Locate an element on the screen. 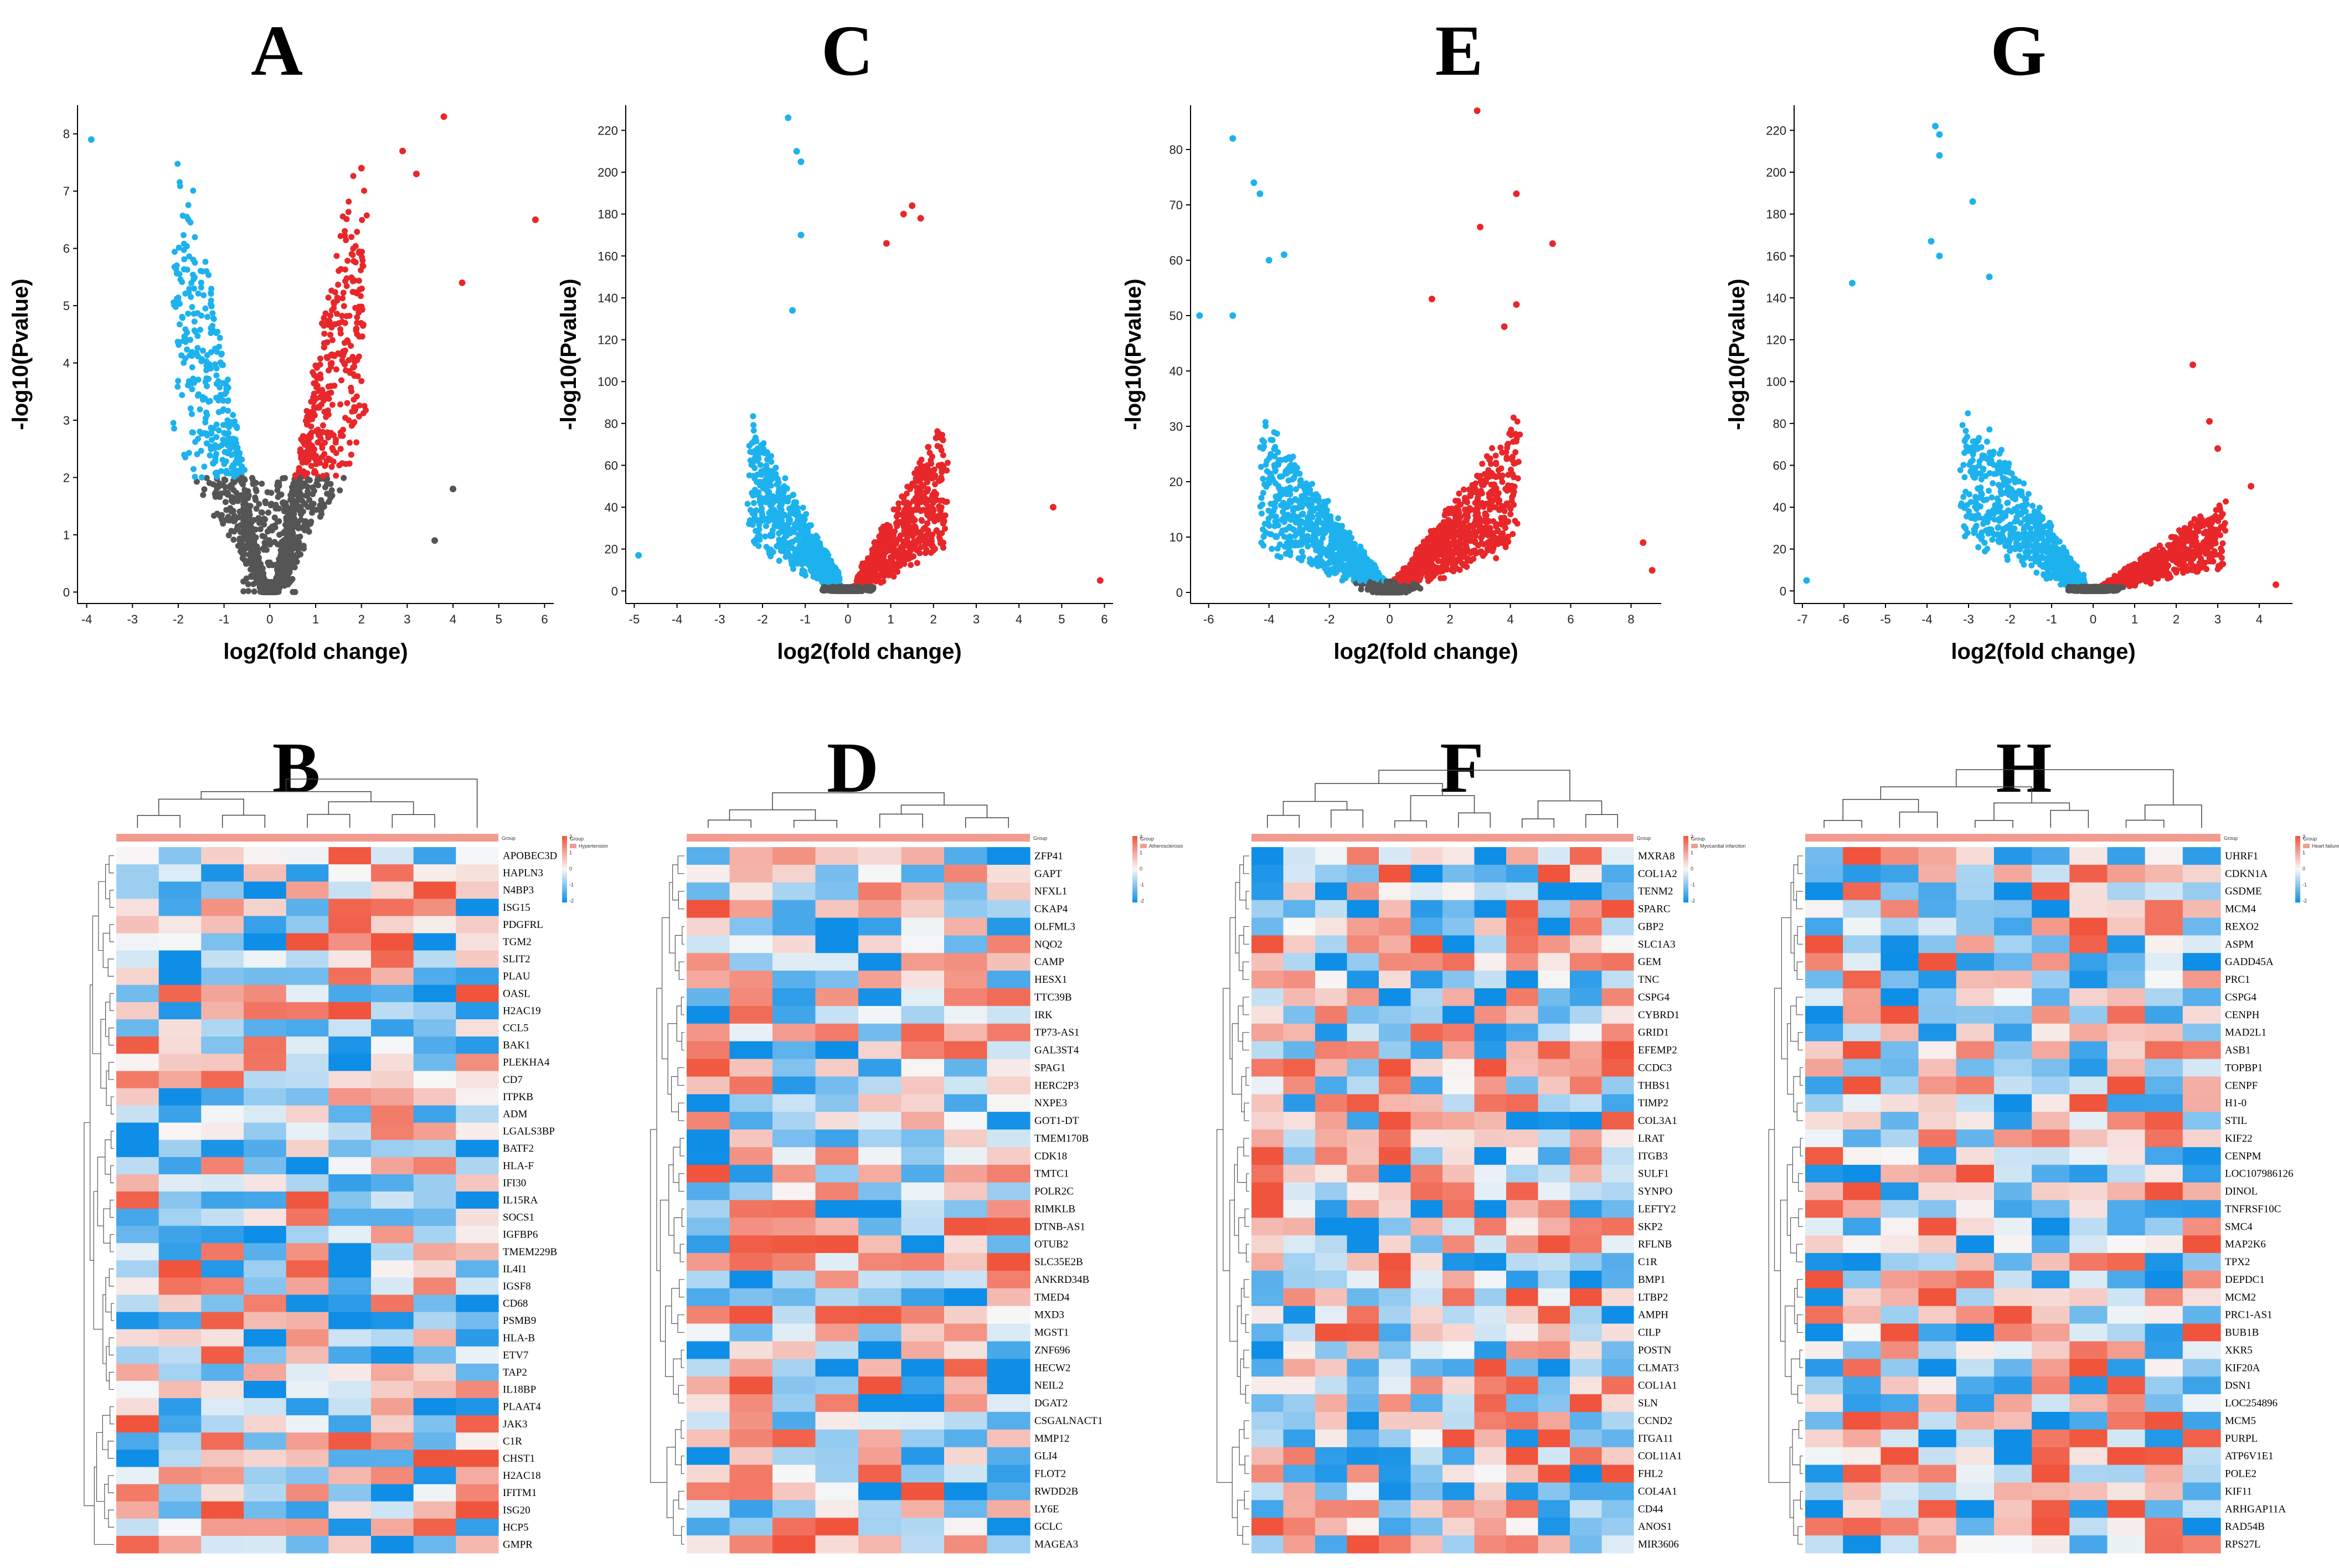  x-tick-label: 4 is located at coordinates (1510, 619).